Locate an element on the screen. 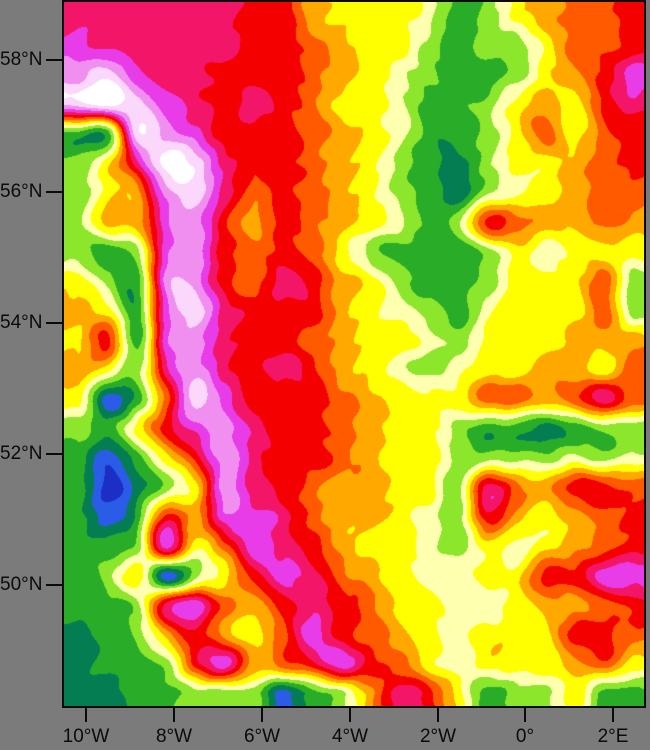  lat-tick-label: 54°N is located at coordinates (21, 322).